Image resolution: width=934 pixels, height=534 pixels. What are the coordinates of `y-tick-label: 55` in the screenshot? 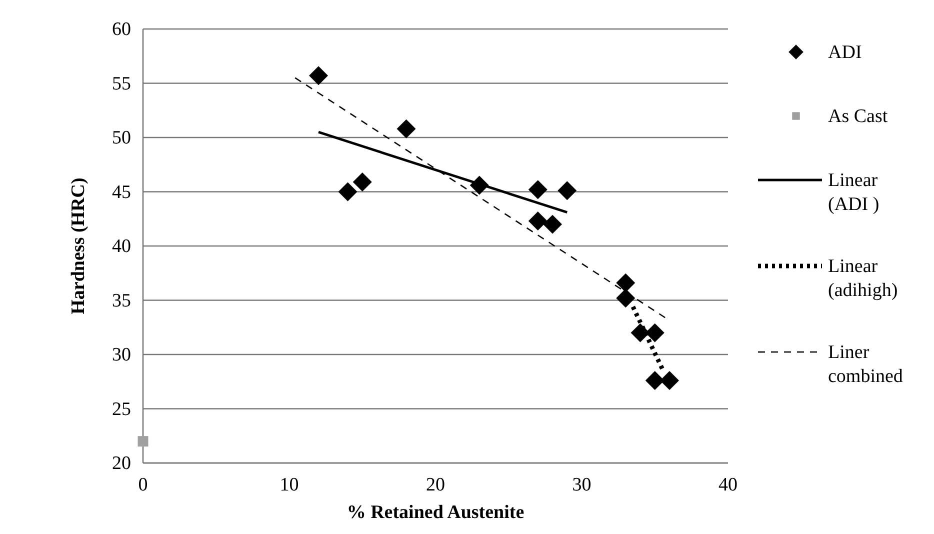 It's located at (121, 83).